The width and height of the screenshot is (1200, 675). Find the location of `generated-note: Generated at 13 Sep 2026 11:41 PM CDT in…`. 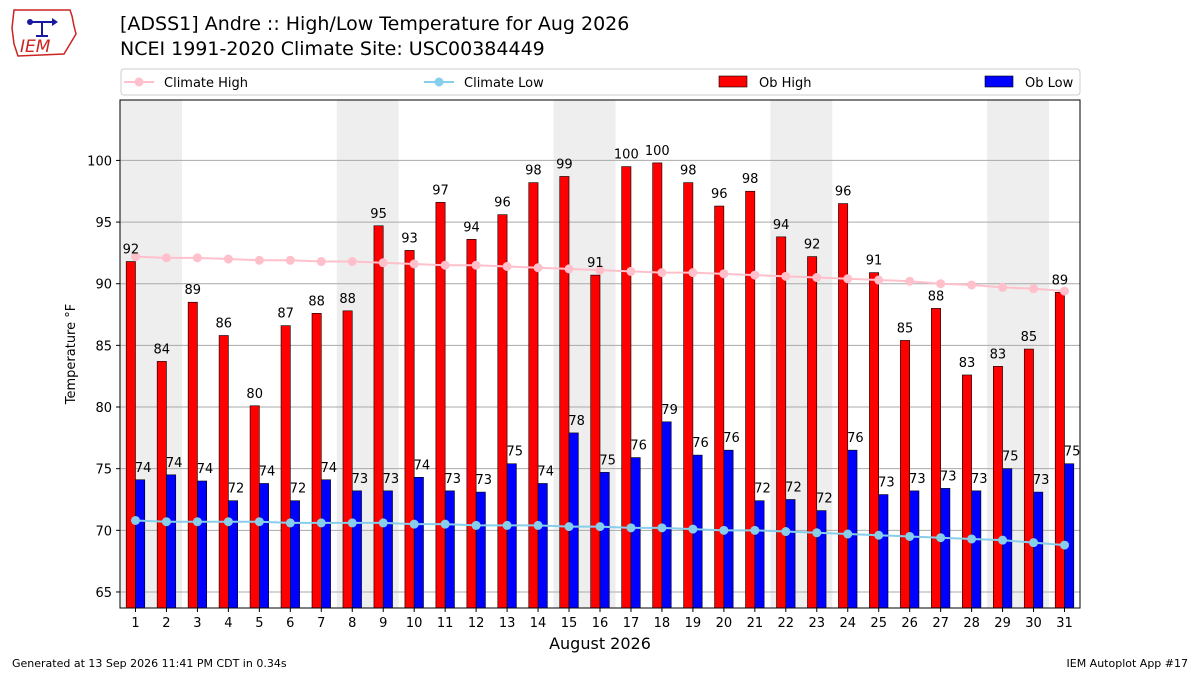

generated-note: Generated at 13 Sep 2026 11:41 PM CDT in… is located at coordinates (149, 663).